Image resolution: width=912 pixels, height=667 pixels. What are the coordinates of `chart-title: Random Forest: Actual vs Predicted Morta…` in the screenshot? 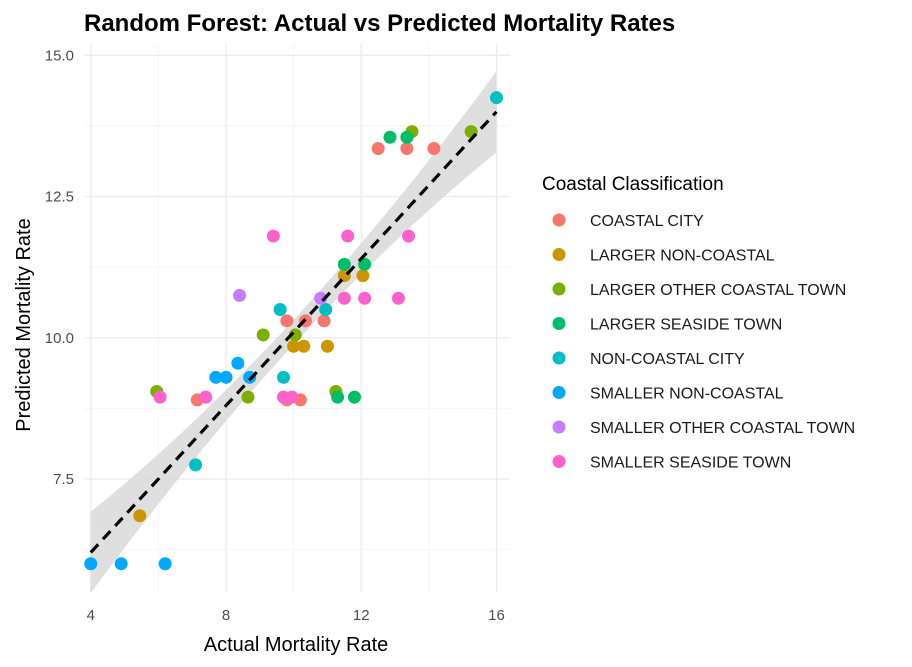 It's located at (379, 23).